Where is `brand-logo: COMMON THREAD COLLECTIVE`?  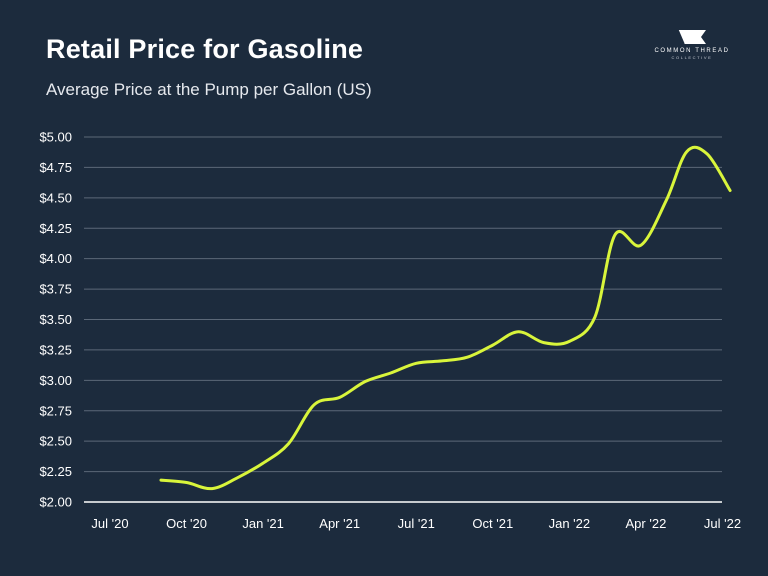
brand-logo: COMMON THREAD COLLECTIVE is located at coordinates (692, 50).